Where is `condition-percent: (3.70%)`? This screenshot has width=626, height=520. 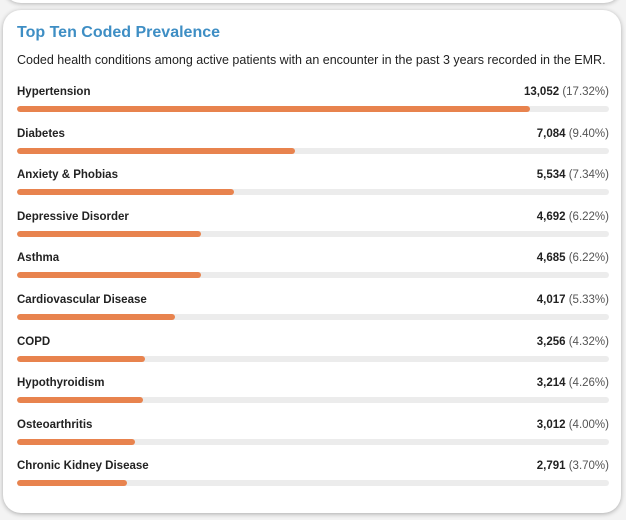 condition-percent: (3.70%) is located at coordinates (588, 466).